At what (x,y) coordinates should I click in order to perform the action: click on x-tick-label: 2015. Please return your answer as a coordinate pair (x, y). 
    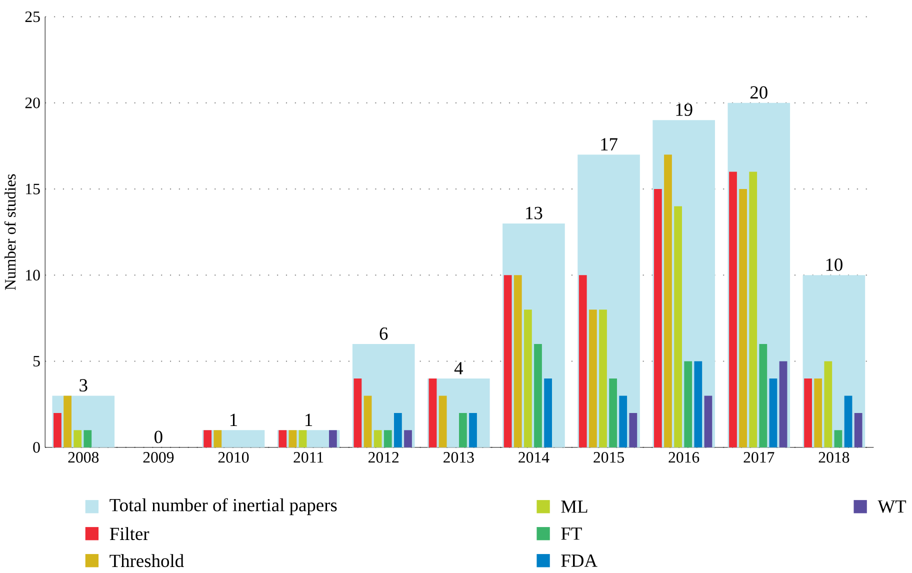
    Looking at the image, I should click on (609, 457).